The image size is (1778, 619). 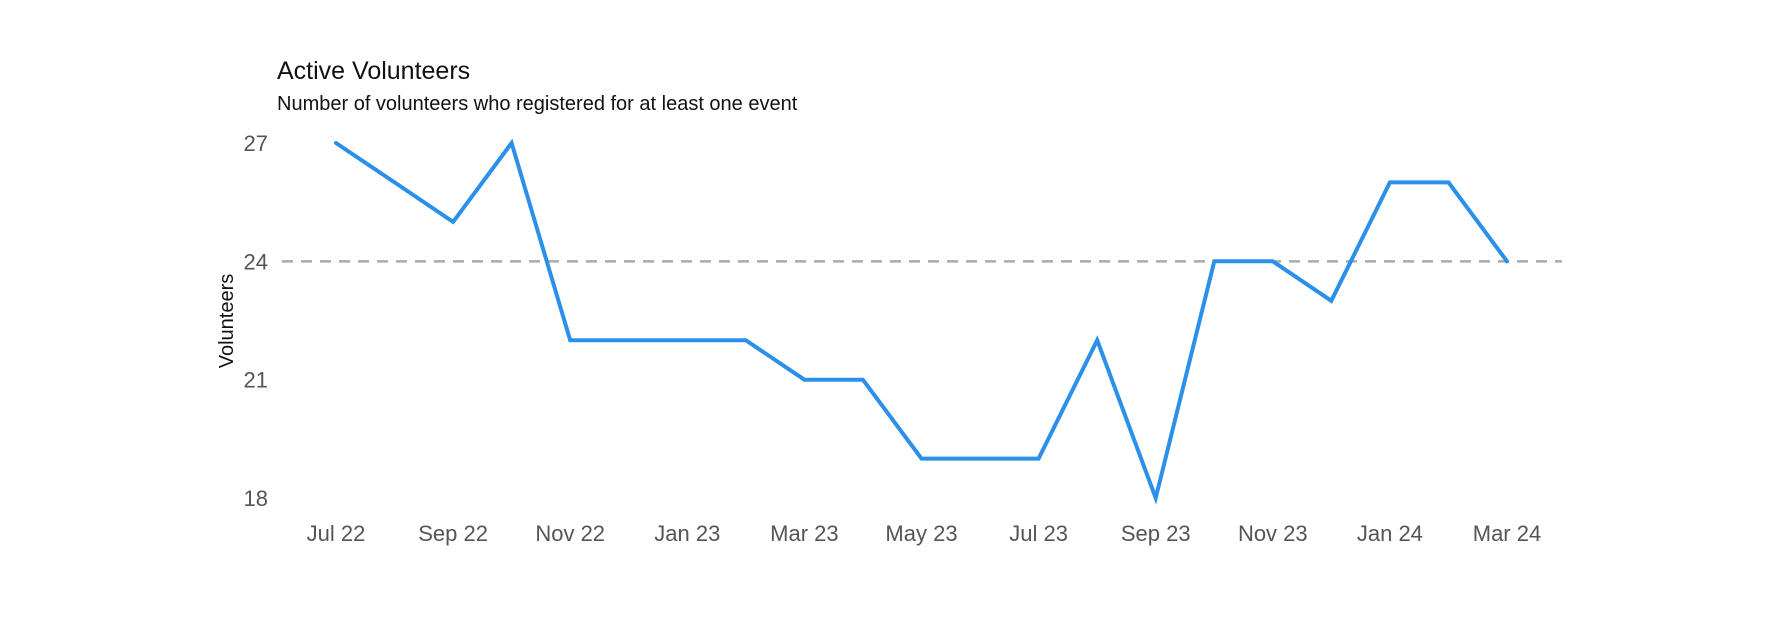 What do you see at coordinates (1507, 533) in the screenshot?
I see `x-tick-label: Mar 24` at bounding box center [1507, 533].